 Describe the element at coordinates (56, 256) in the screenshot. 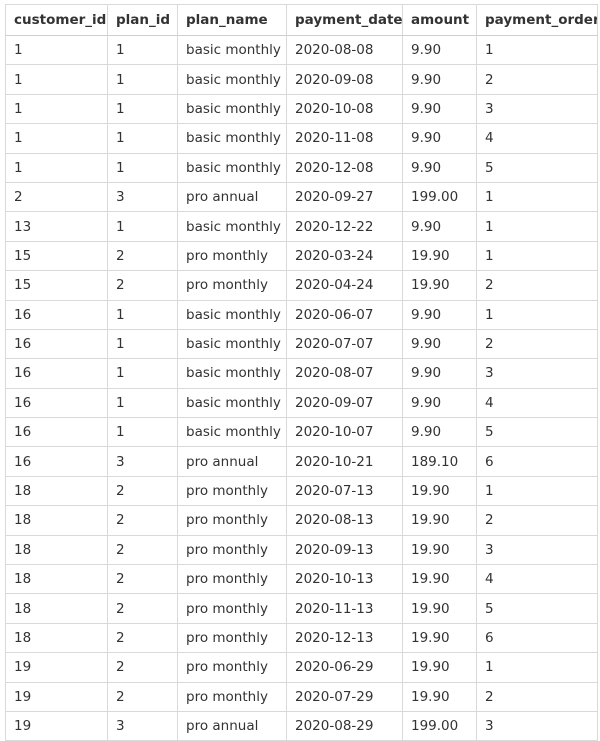

I see `cell-customer-id: 15` at that location.